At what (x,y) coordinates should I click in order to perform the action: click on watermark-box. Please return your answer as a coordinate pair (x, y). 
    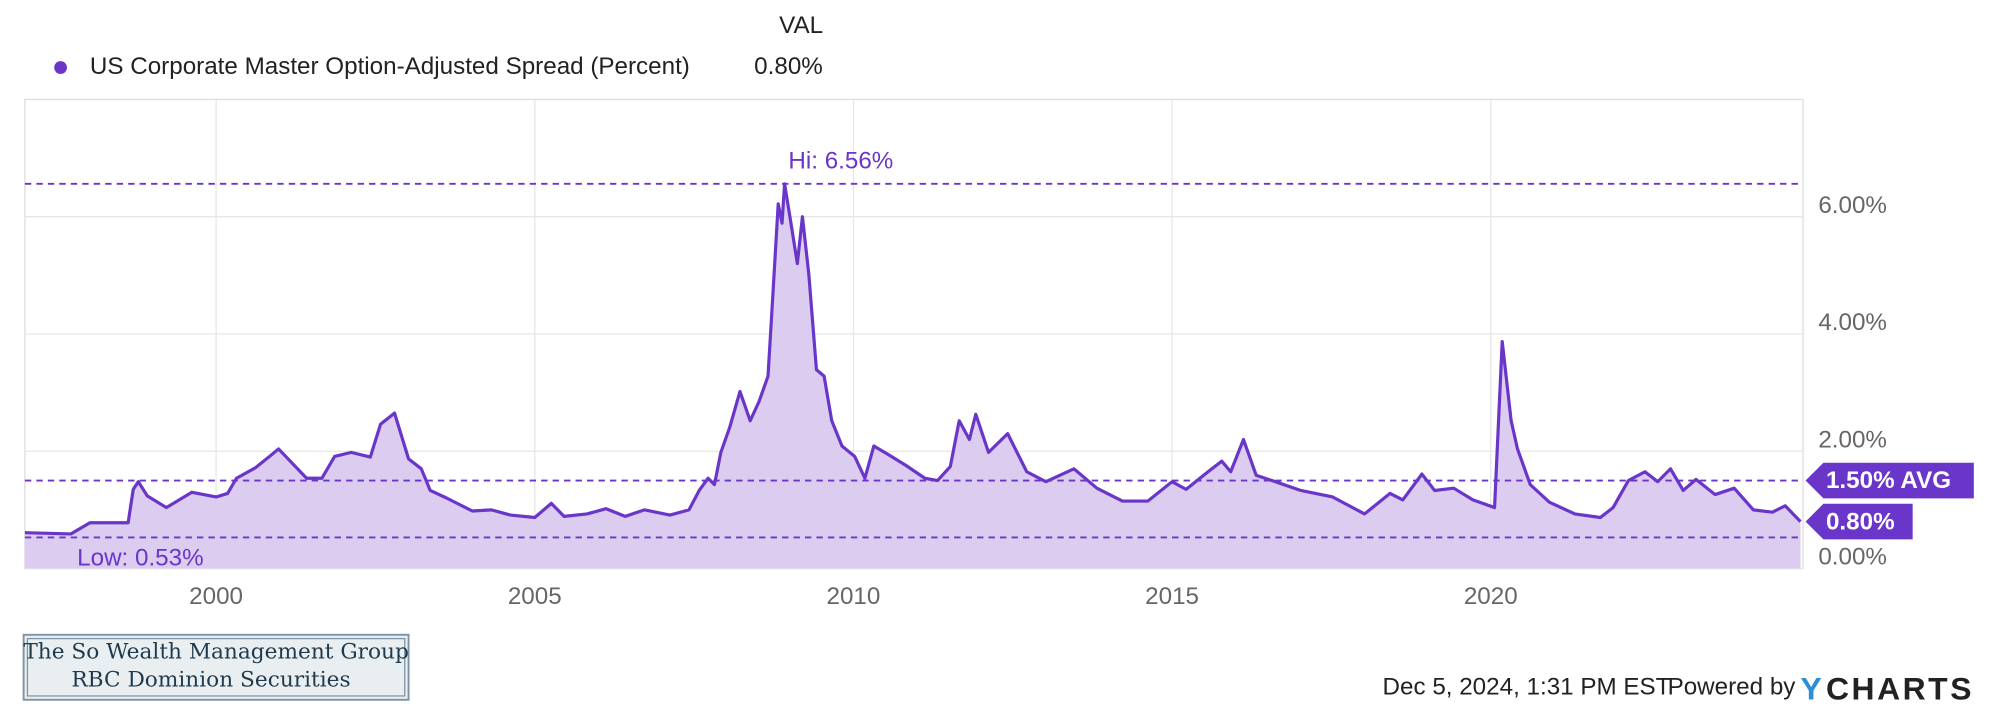
    Looking at the image, I should click on (216, 667).